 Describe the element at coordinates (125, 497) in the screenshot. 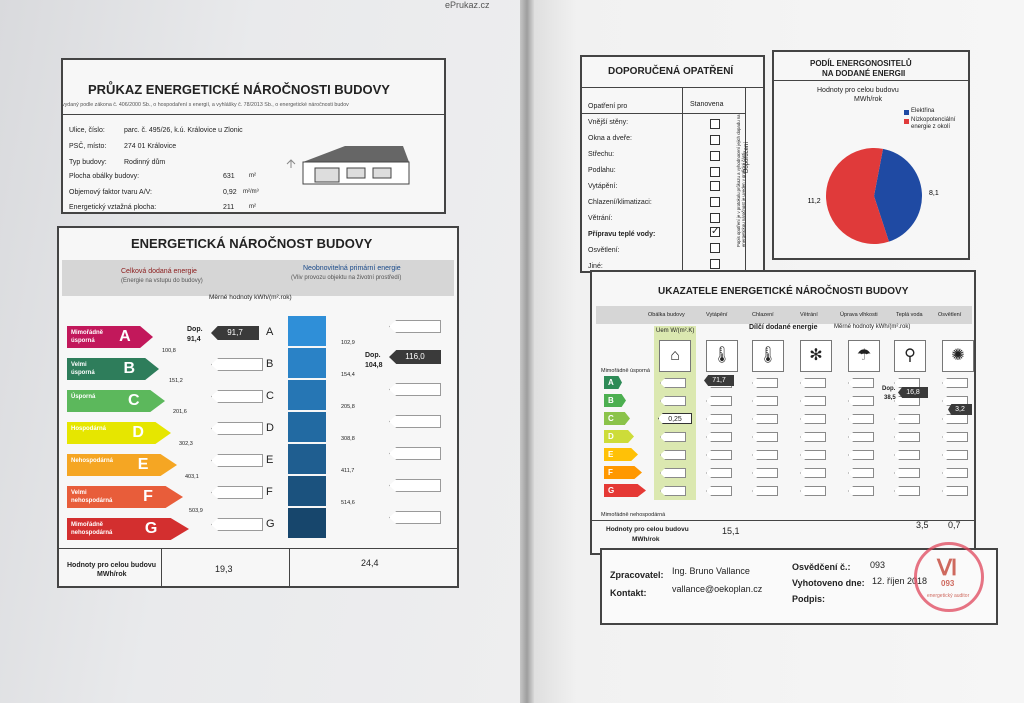

I see `class-arrow-f: Velmi nehospodárná F` at that location.